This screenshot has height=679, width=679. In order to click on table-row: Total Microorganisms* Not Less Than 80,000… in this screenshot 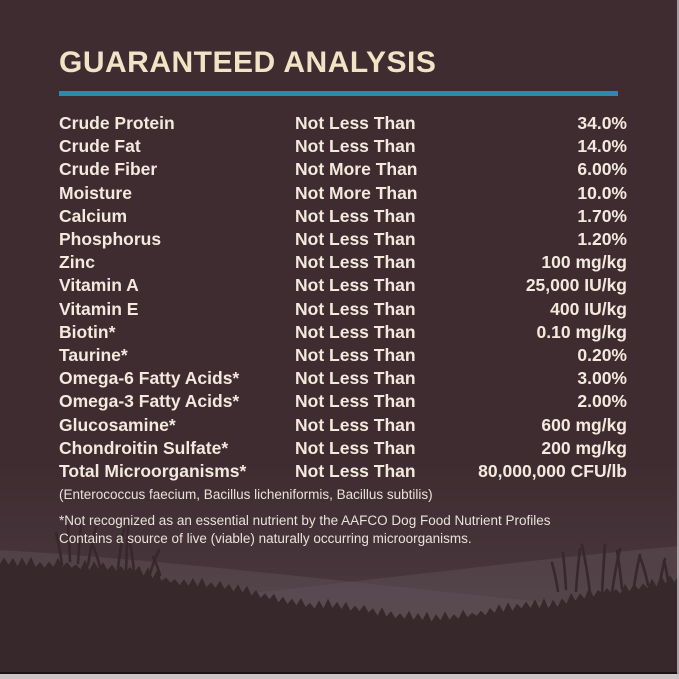, I will do `click(343, 471)`.